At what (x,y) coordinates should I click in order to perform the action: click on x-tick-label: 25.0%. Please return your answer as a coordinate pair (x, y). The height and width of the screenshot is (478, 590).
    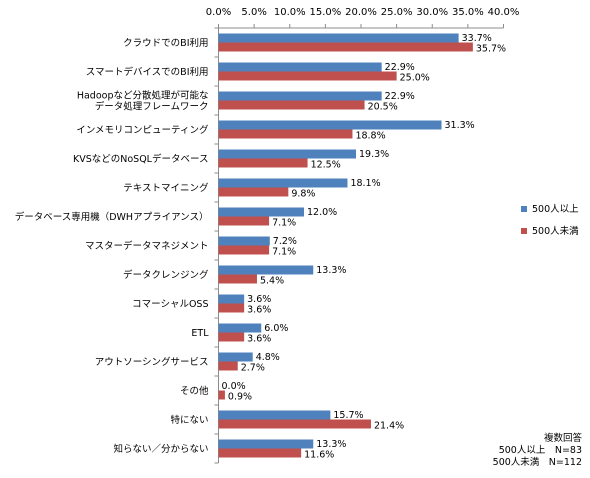
    Looking at the image, I should click on (397, 12).